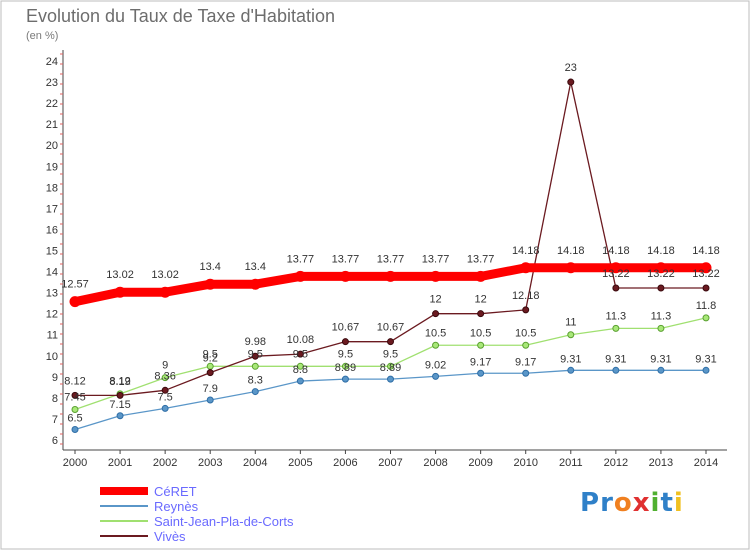 This screenshot has width=750, height=550. What do you see at coordinates (706, 463) in the screenshot?
I see `x-tick-label: 2014` at bounding box center [706, 463].